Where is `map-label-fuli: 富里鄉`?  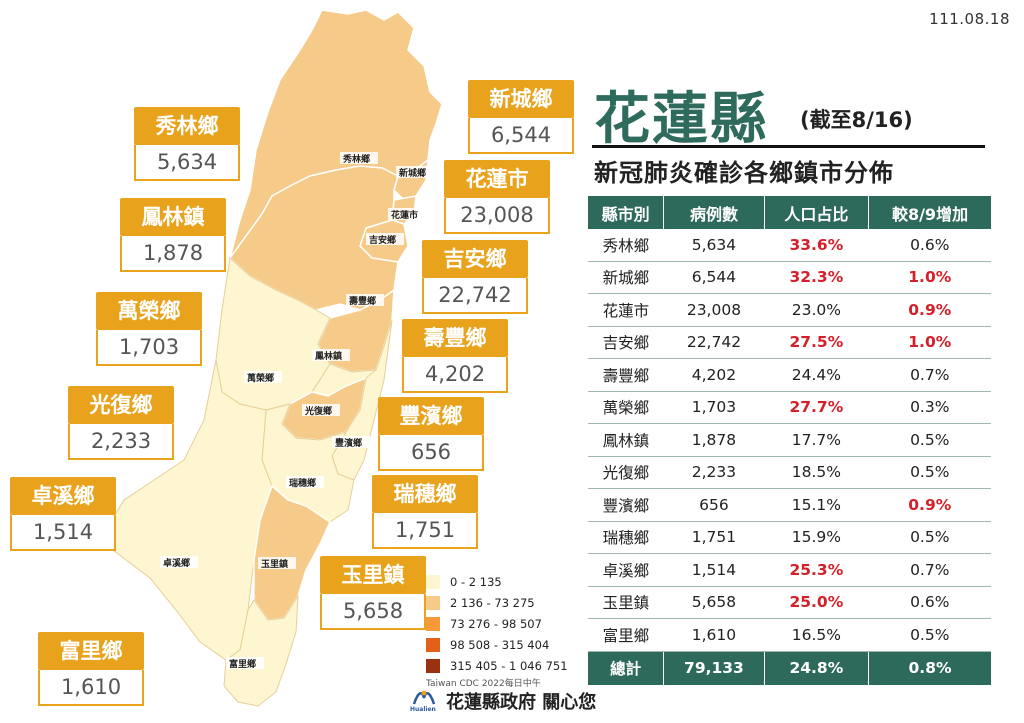 map-label-fuli: 富里鄉 is located at coordinates (242, 664).